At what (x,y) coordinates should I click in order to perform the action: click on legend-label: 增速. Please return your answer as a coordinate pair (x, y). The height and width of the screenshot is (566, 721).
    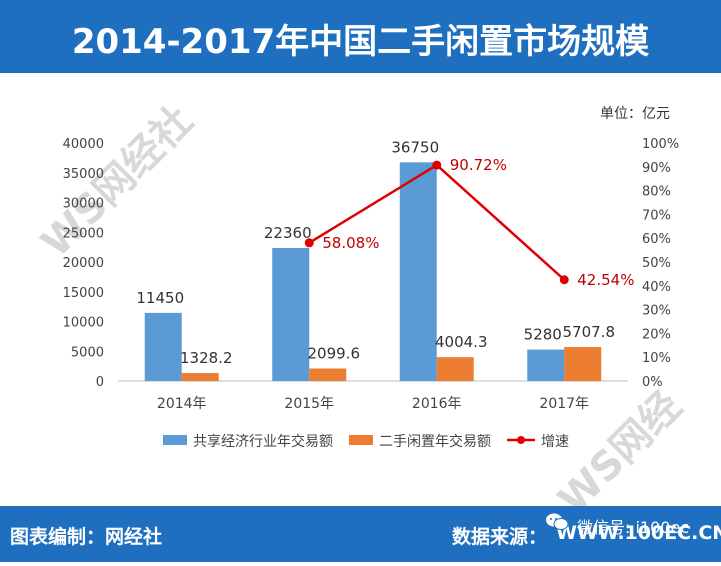
    Looking at the image, I should click on (555, 442).